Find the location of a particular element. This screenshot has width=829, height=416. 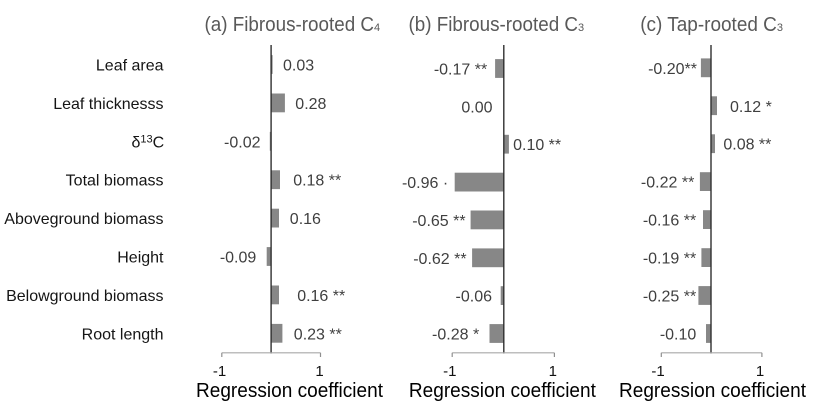

svg-text: 0.08 ** is located at coordinates (747, 145).